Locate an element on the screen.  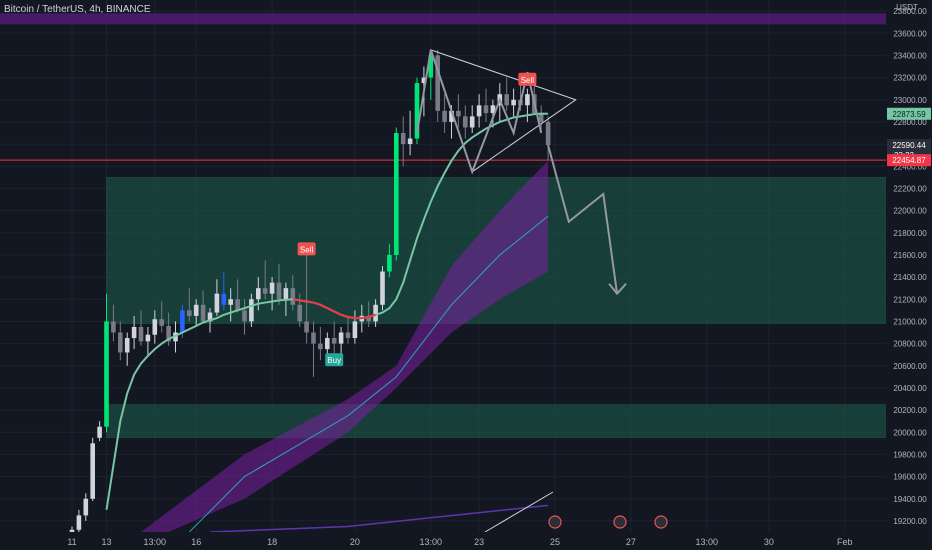
signal-text: Buy is located at coordinates (334, 360).